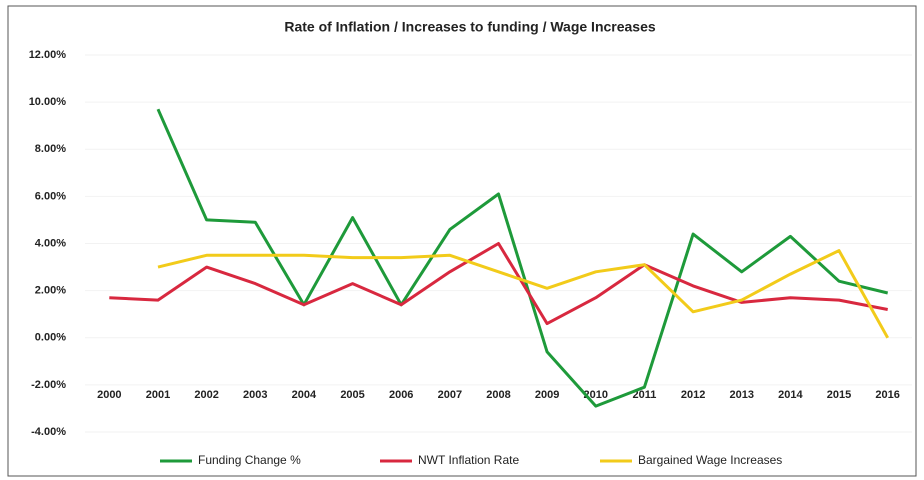  Describe the element at coordinates (887, 395) in the screenshot. I see `x-tick-label: 2016` at that location.